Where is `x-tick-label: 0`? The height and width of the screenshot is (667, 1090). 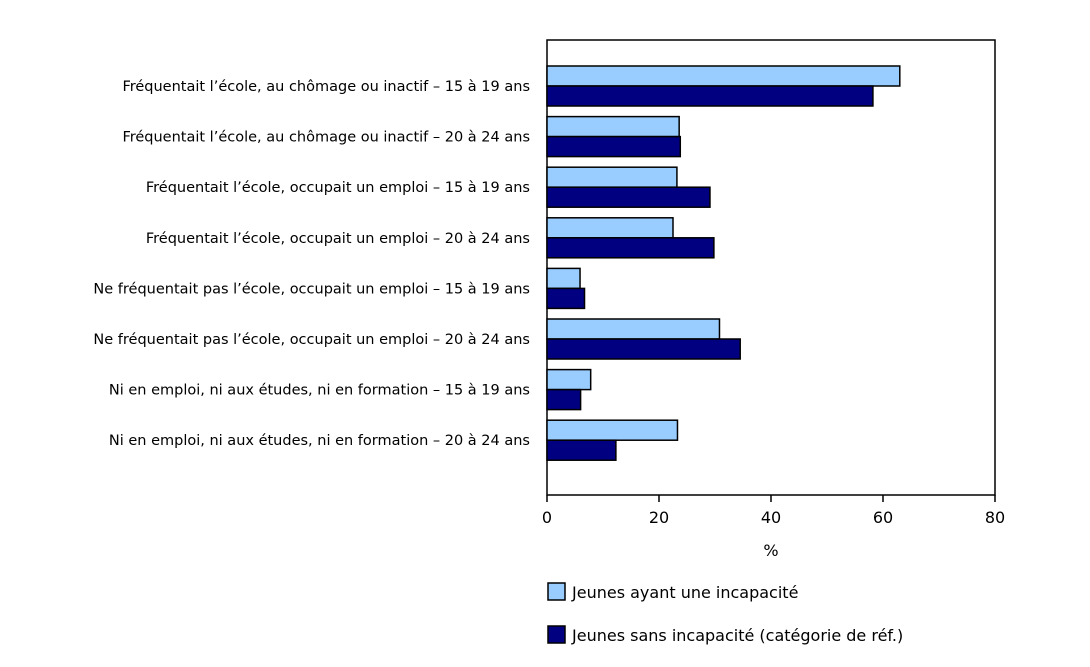 x-tick-label: 0 is located at coordinates (547, 517).